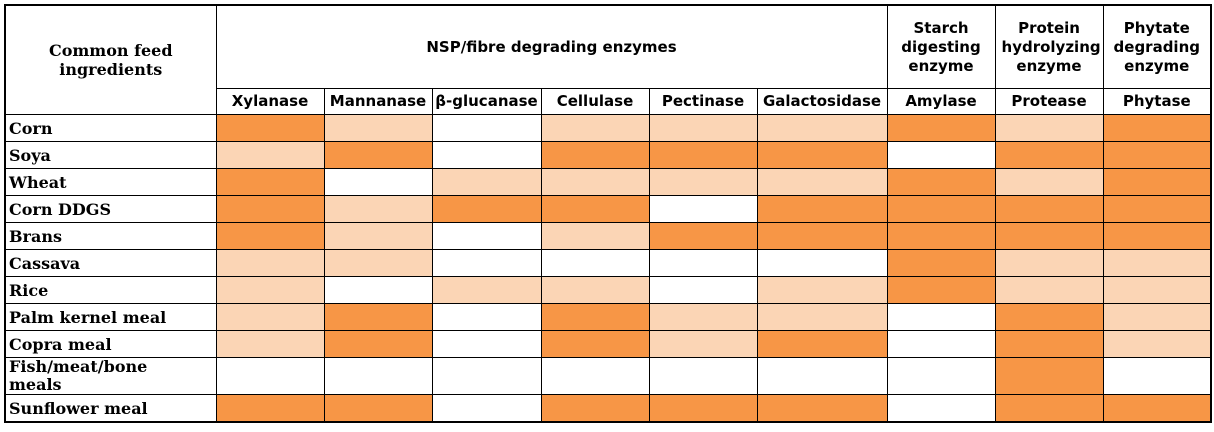 This screenshot has width=1214, height=432. I want to click on row-label-cell: Soya, so click(110, 155).